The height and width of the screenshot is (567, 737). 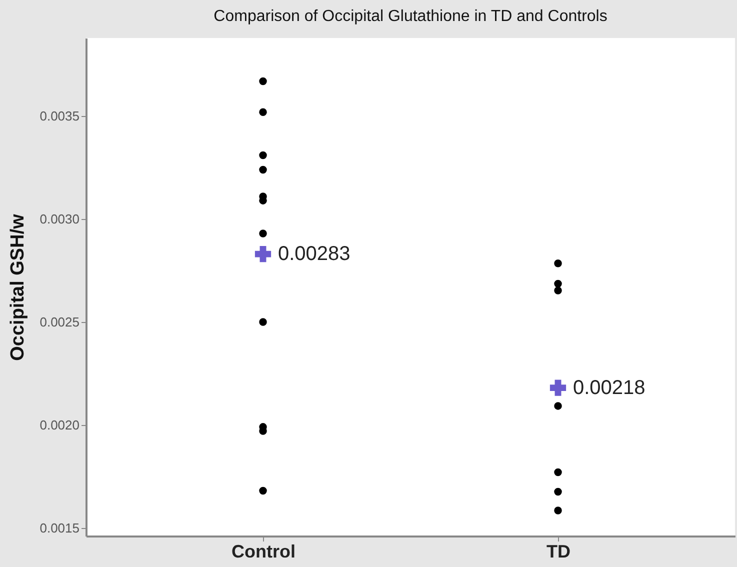 I want to click on x-tick-label: Control, so click(x=264, y=552).